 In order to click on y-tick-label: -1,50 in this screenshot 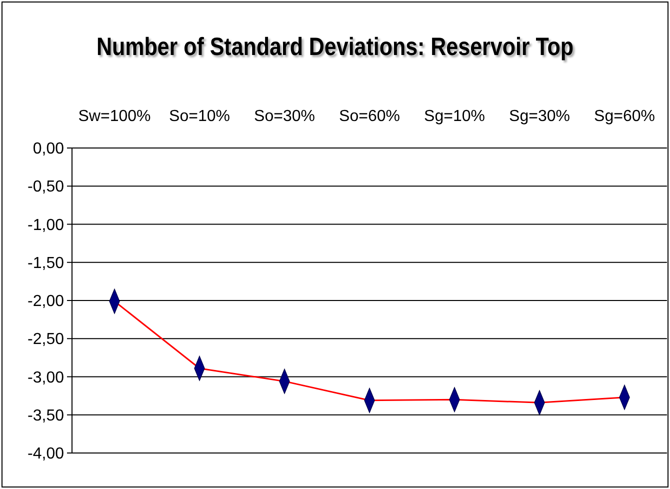, I will do `click(46, 263)`.